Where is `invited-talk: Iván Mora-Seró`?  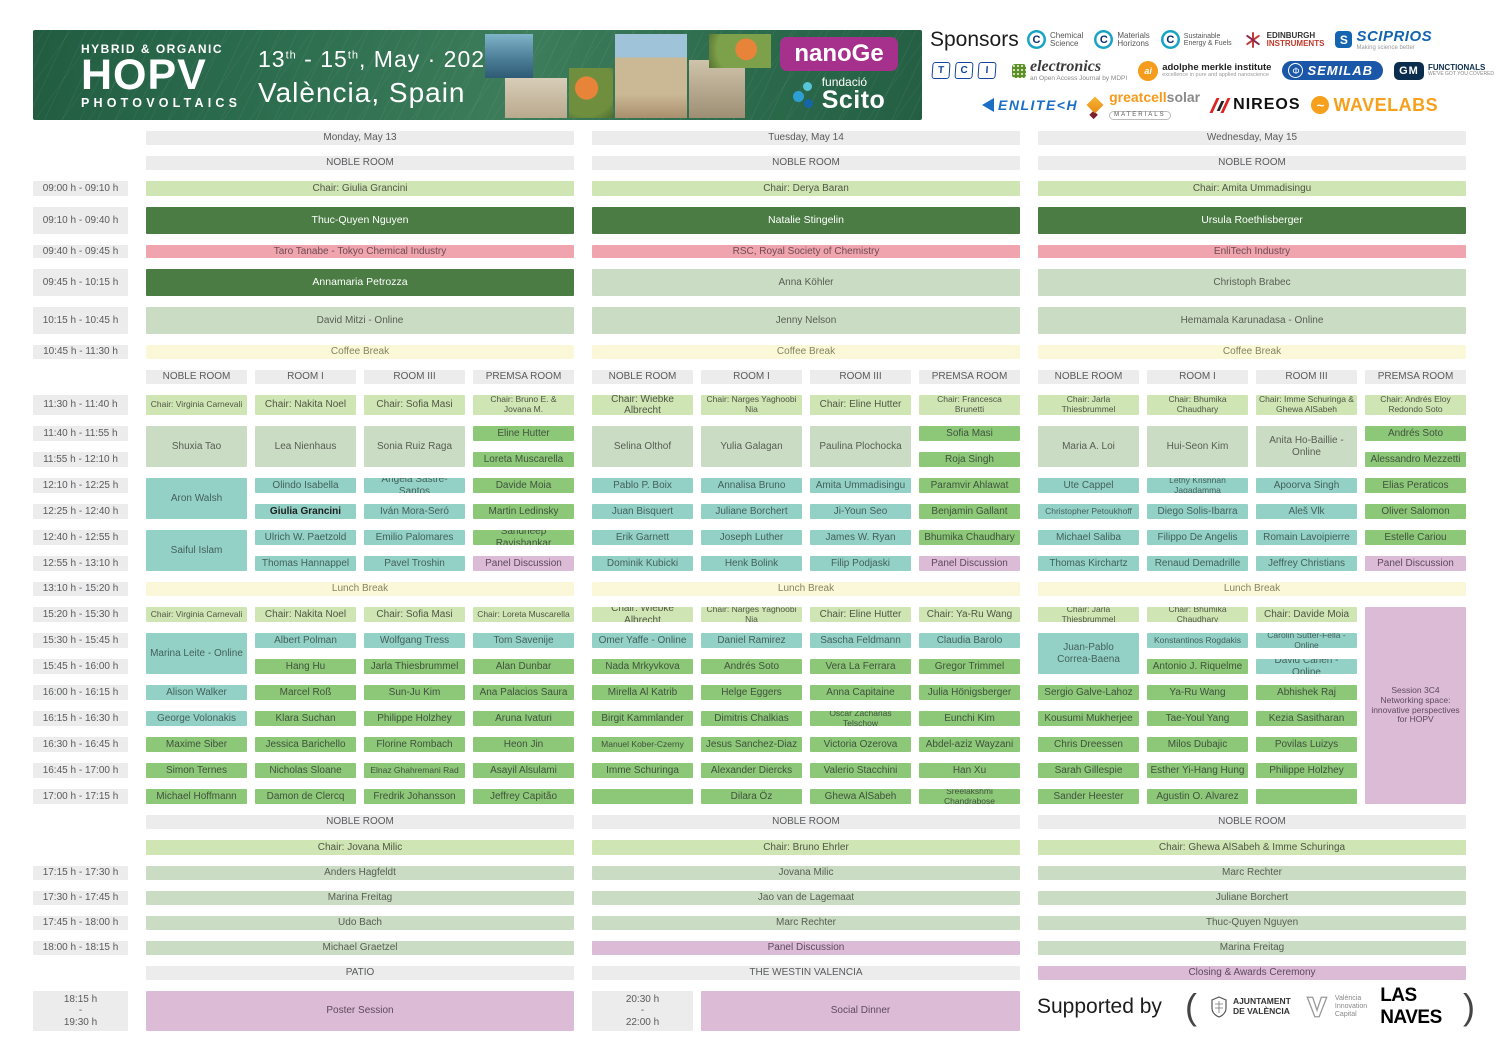 invited-talk: Iván Mora-Seró is located at coordinates (414, 511).